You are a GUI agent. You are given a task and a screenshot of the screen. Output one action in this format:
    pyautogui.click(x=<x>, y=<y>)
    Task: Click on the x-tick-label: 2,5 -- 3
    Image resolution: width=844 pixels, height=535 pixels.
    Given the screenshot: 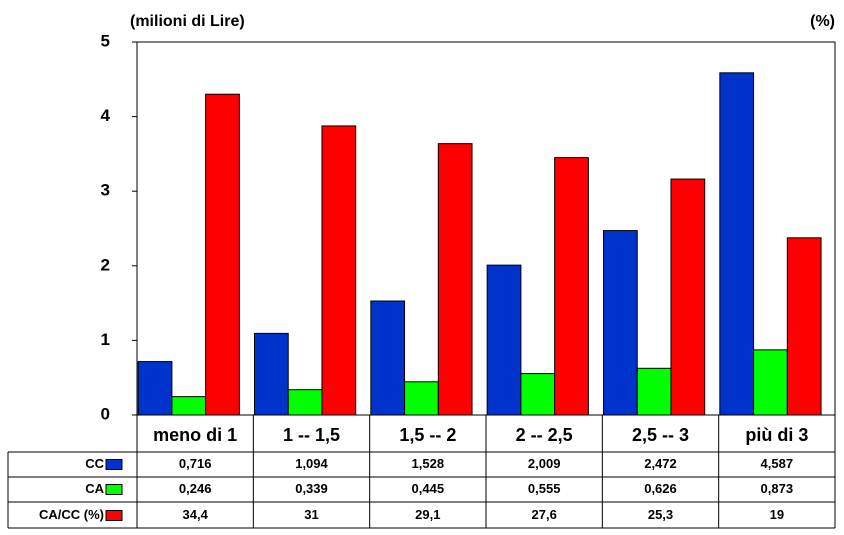 What is the action you would take?
    pyautogui.click(x=660, y=435)
    